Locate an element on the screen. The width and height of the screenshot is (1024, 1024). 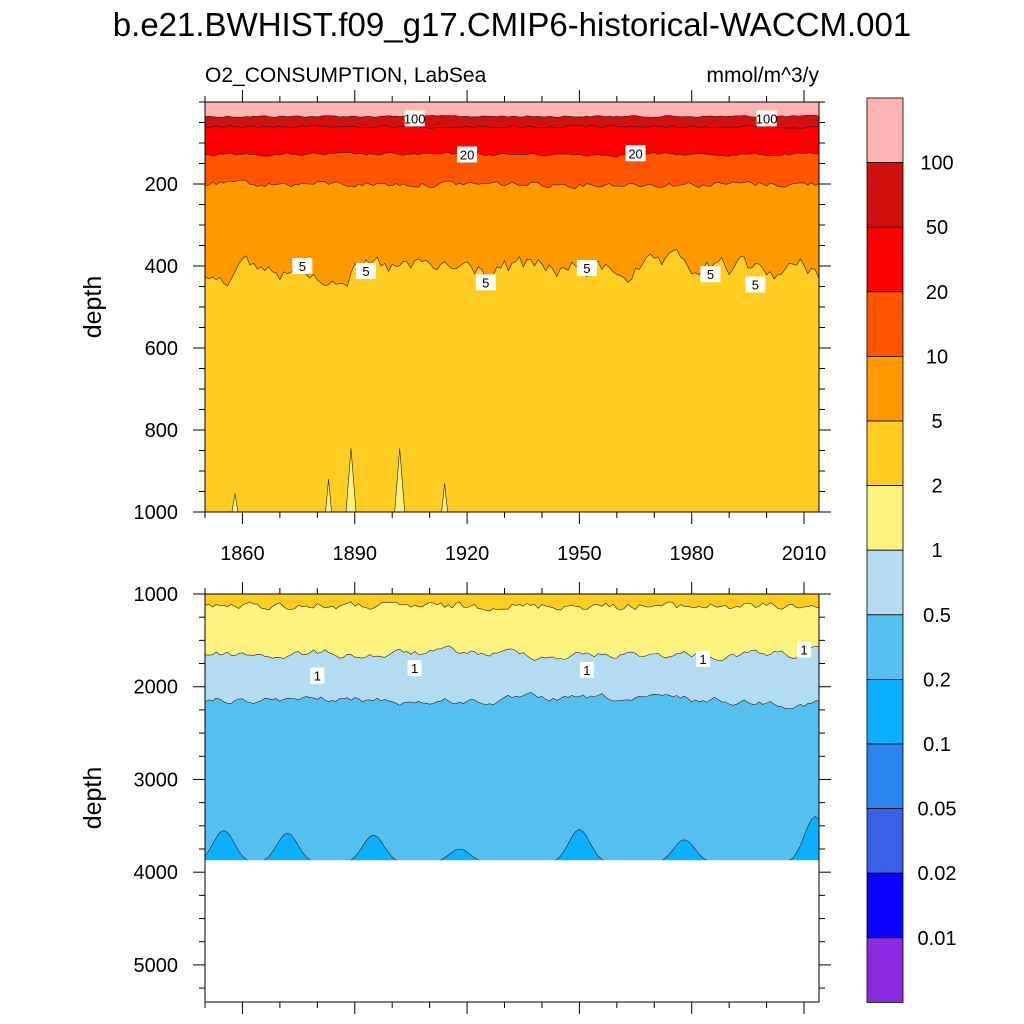
colorbar-label: 0.2 is located at coordinates (937, 680).